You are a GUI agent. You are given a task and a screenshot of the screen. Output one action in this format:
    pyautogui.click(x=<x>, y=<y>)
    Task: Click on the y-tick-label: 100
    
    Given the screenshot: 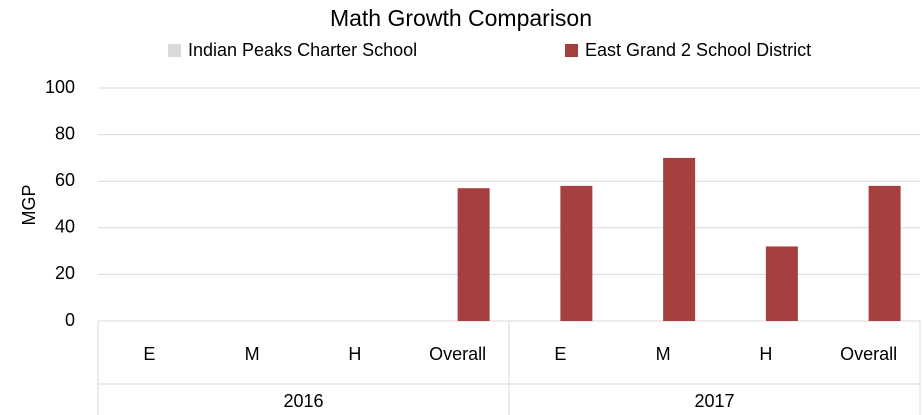 What is the action you would take?
    pyautogui.click(x=60, y=87)
    